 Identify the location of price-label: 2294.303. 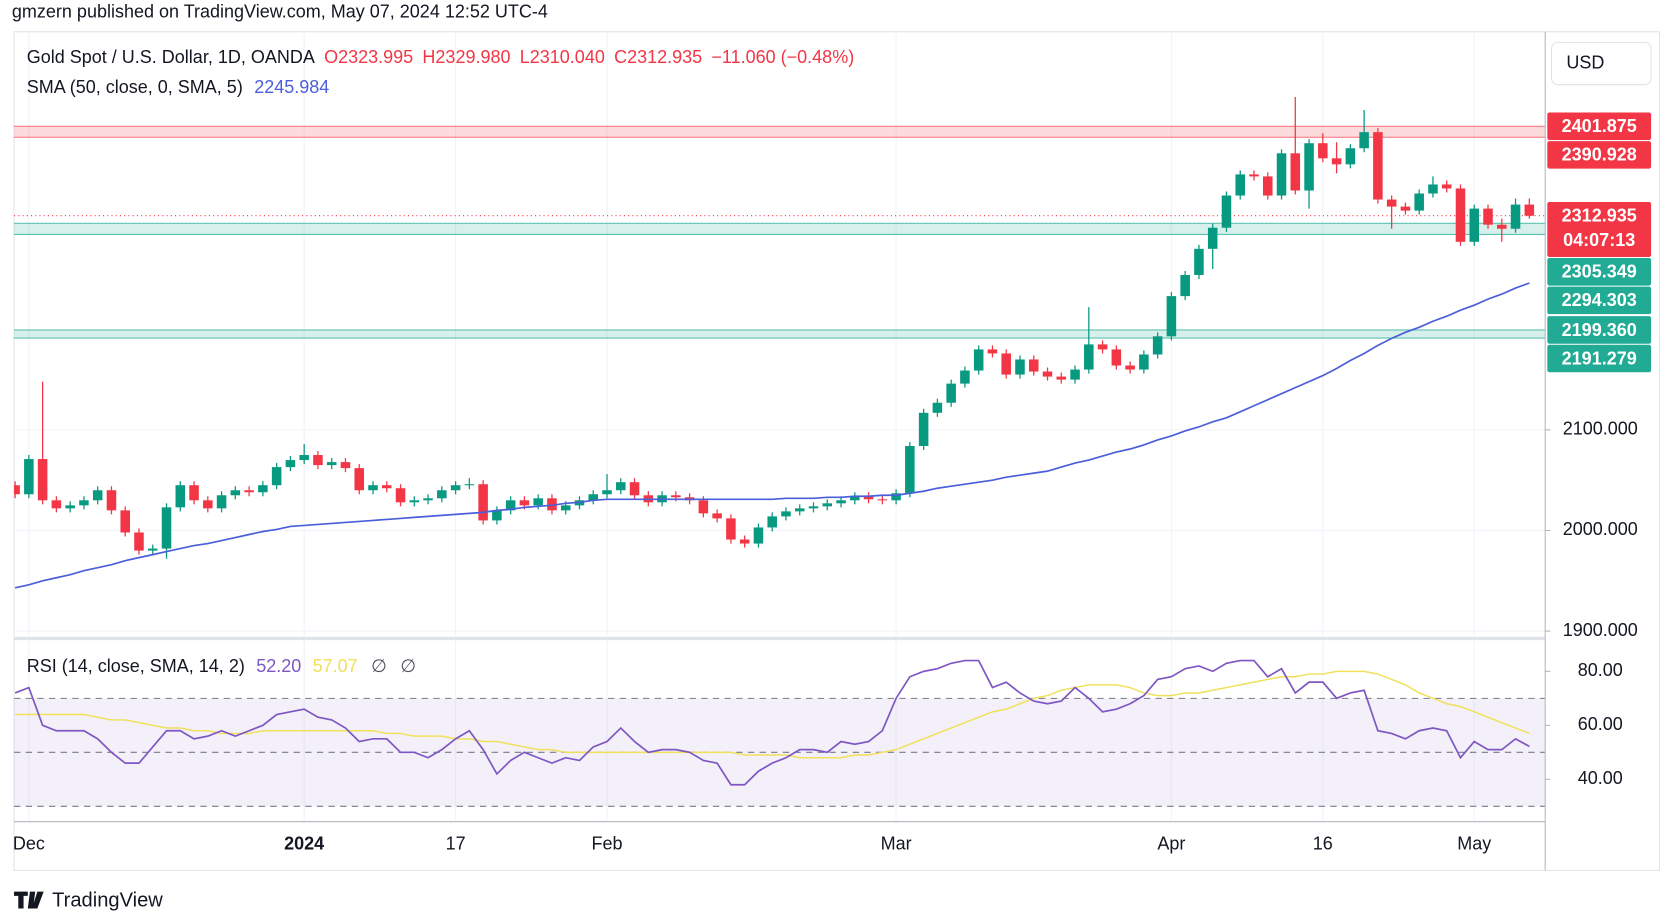
(1599, 300).